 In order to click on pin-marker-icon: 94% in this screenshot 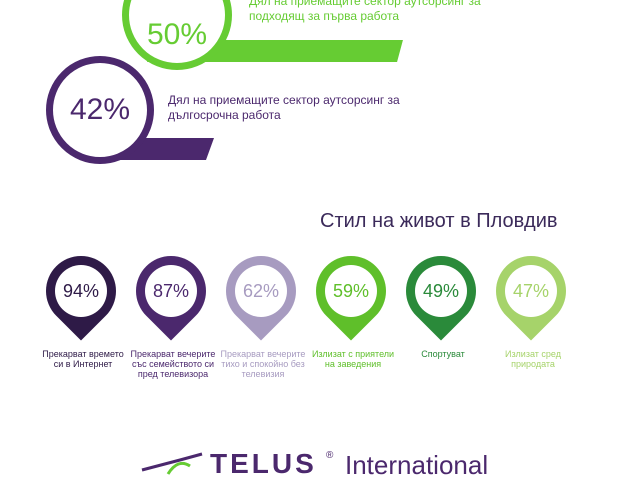, I will do `click(81, 291)`.